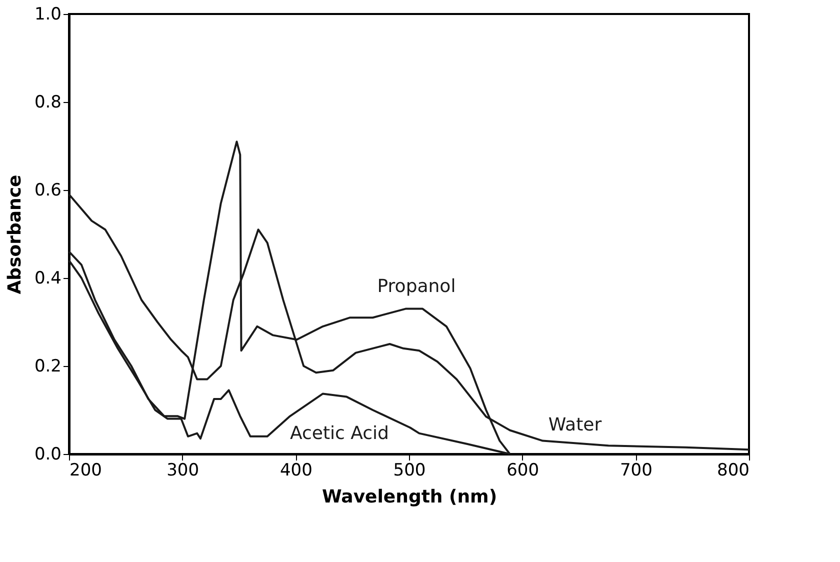 The width and height of the screenshot is (840, 562). I want to click on series-label: Propanol, so click(416, 286).